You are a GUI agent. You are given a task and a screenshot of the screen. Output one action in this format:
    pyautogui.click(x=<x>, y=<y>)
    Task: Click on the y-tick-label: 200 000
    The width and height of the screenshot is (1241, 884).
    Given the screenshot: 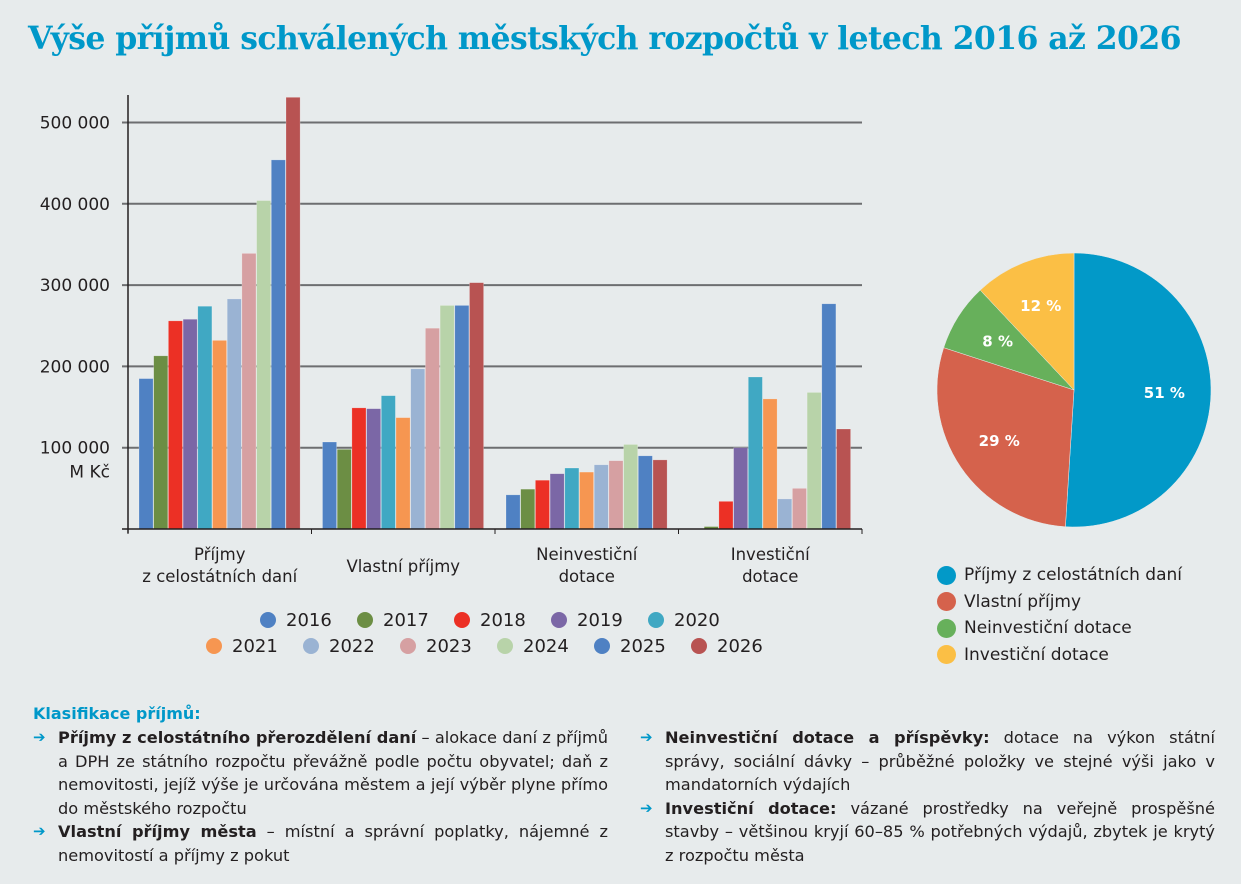 What is the action you would take?
    pyautogui.click(x=75, y=367)
    